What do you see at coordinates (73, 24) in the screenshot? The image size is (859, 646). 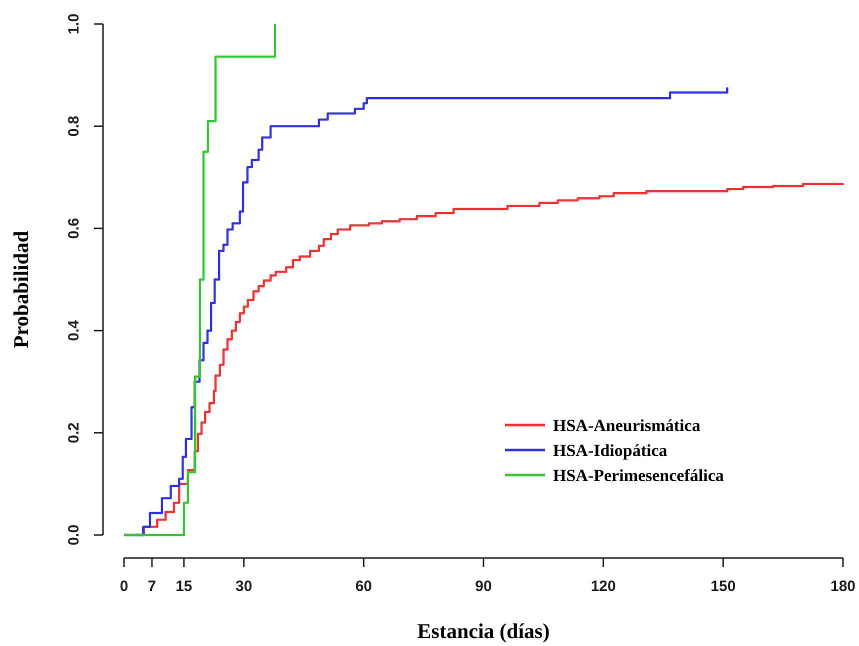 I see `y-tick-label: 1.0` at bounding box center [73, 24].